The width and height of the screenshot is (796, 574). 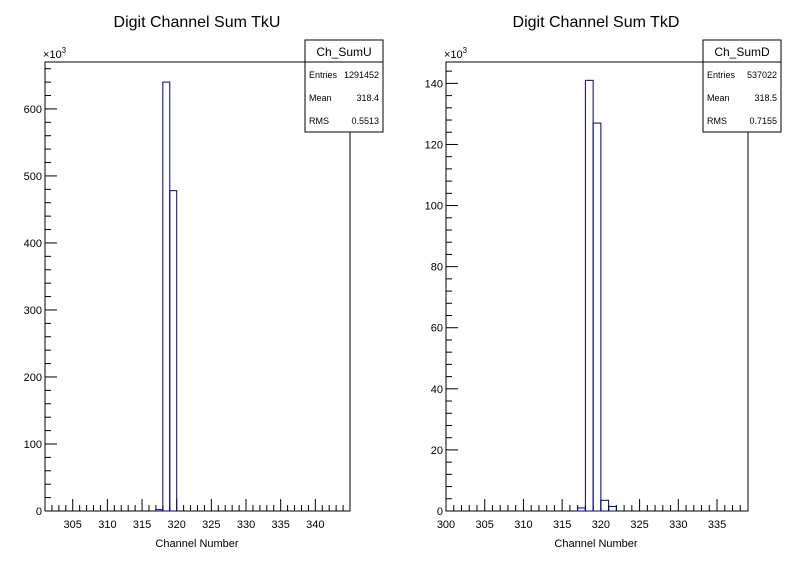 I want to click on y-tick-label: 300, so click(x=33, y=311).